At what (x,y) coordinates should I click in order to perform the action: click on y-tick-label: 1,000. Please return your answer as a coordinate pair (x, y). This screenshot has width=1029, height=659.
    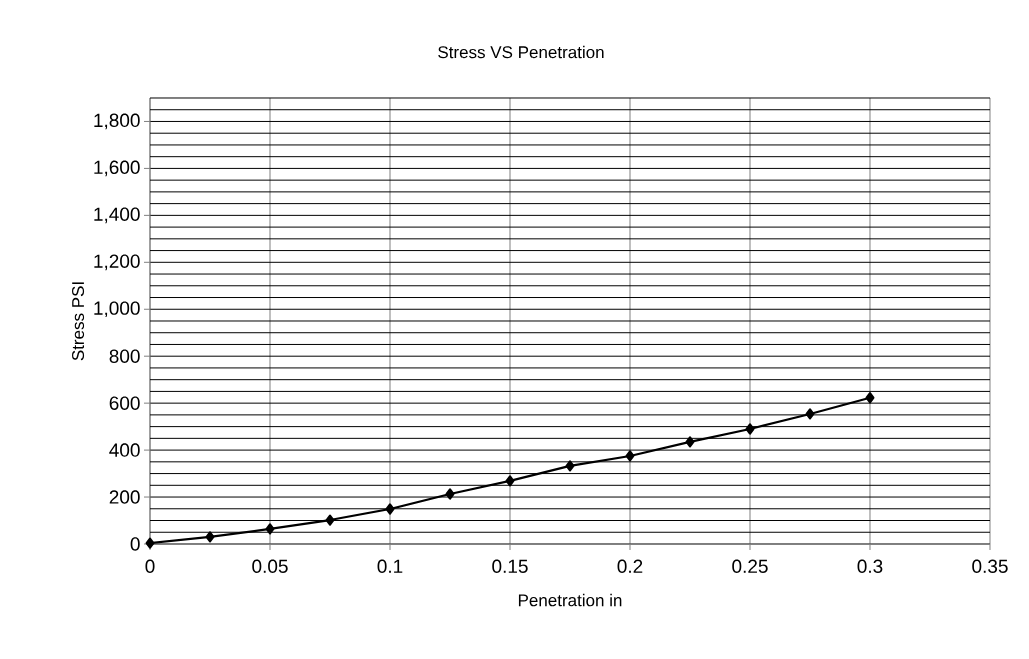
    Looking at the image, I should click on (117, 309).